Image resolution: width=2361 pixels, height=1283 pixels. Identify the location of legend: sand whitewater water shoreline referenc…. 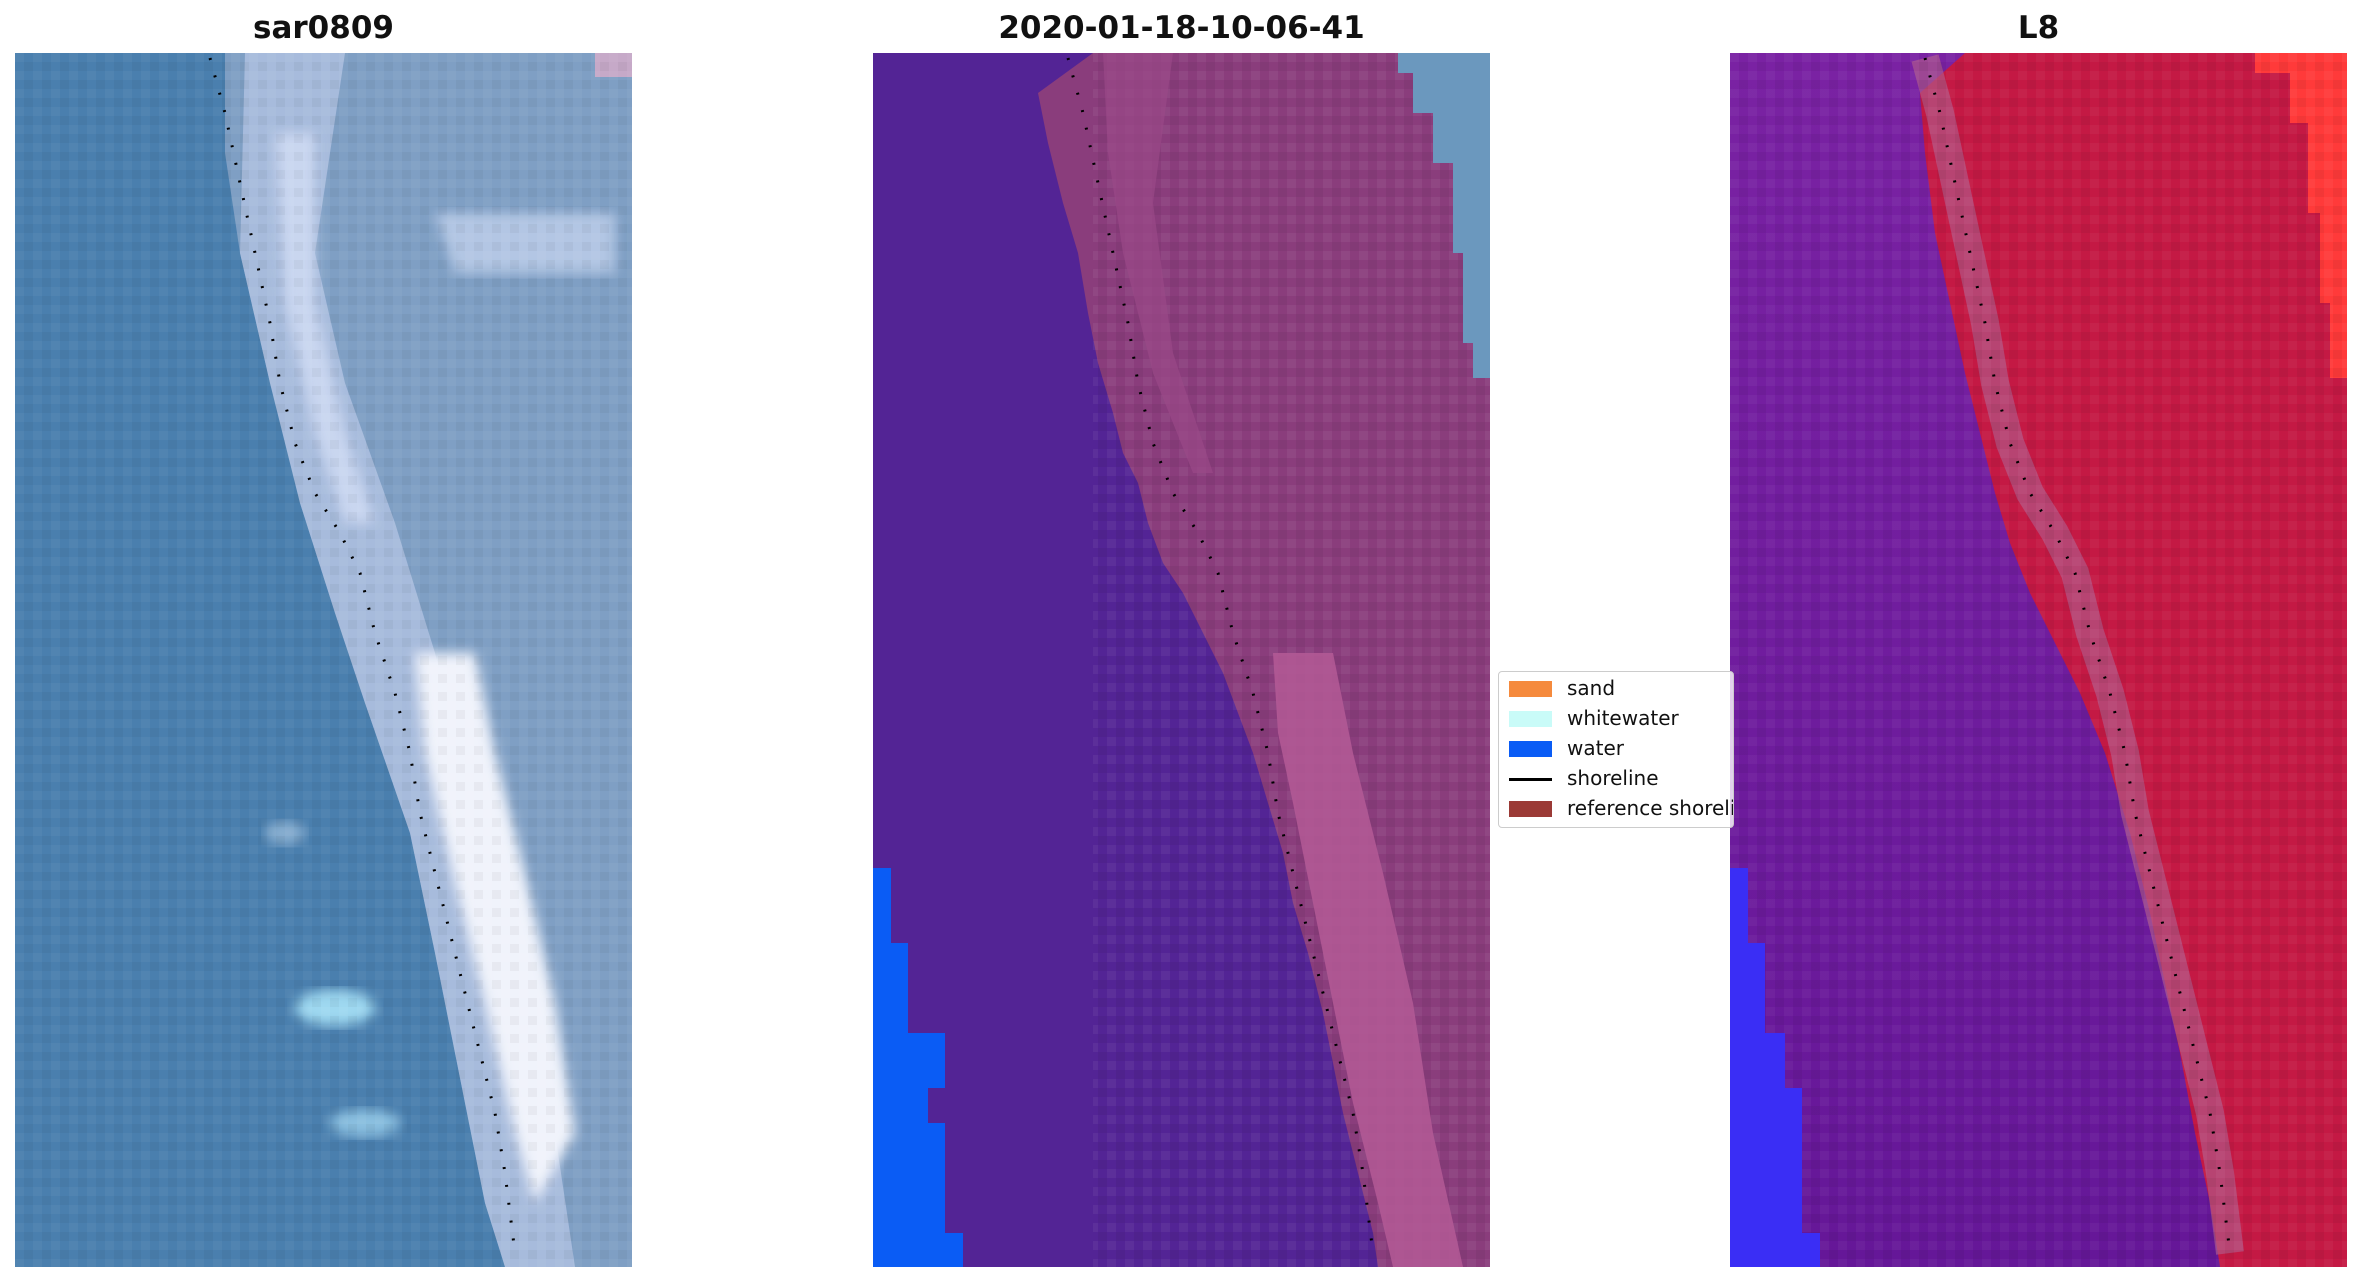
(1616, 749).